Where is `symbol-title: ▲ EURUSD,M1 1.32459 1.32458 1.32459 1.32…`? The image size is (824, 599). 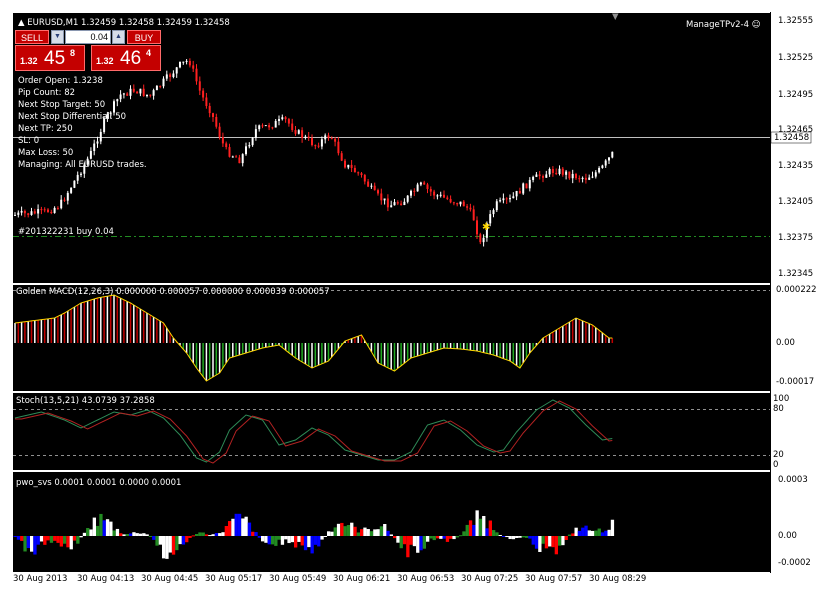
symbol-title: ▲ EURUSD,M1 1.32459 1.32458 1.32459 1.32… is located at coordinates (124, 23).